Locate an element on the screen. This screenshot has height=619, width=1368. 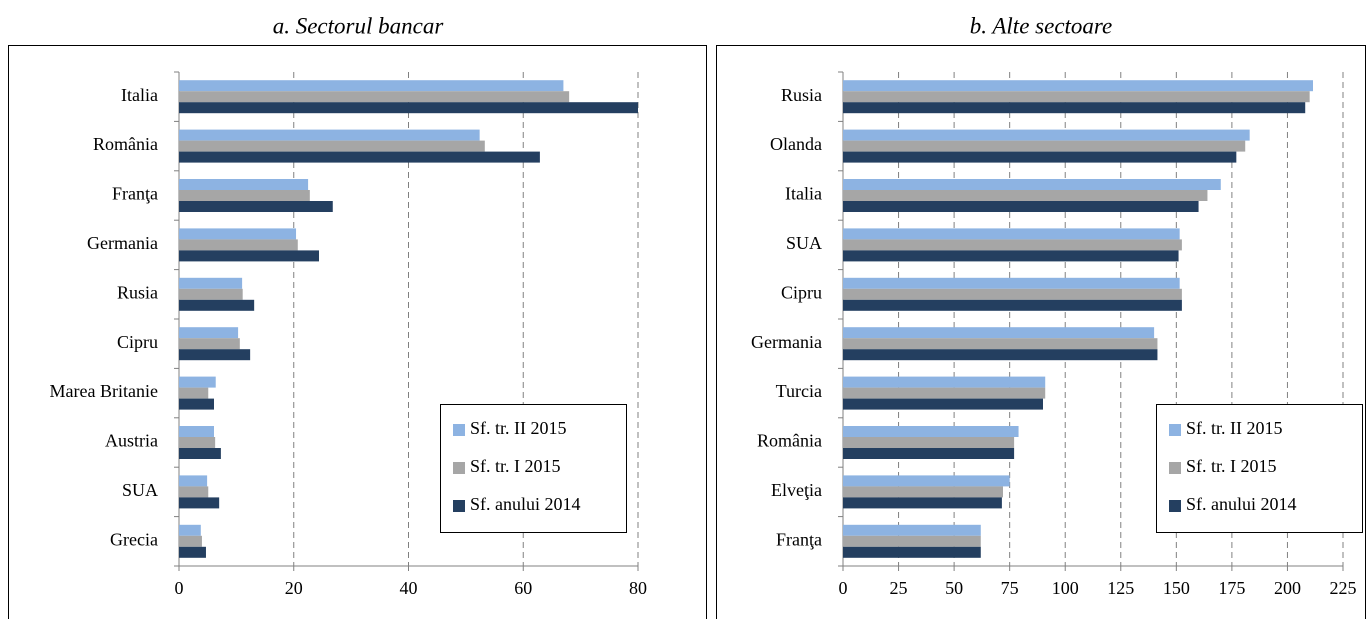
x-tick-label: 75 is located at coordinates (1010, 588).